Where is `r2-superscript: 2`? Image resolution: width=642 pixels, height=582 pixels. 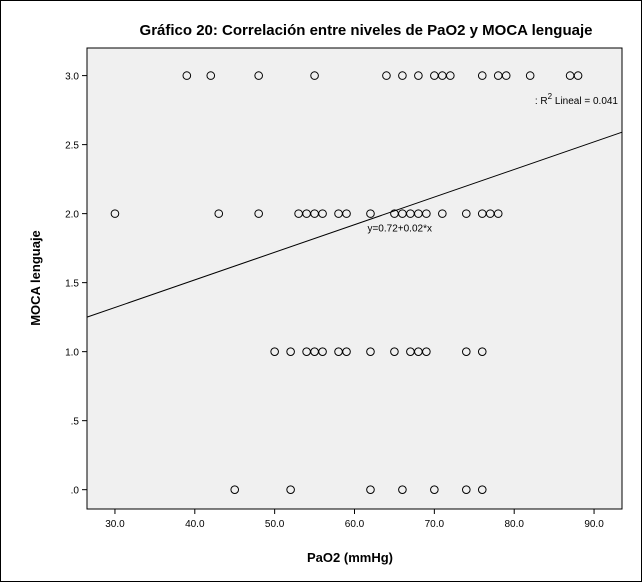 r2-superscript: 2 is located at coordinates (550, 96).